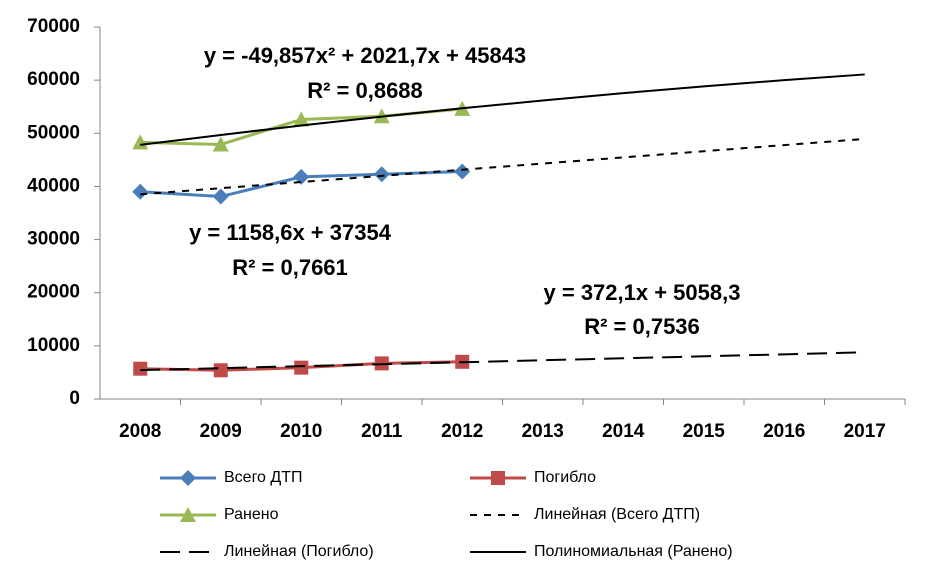 The image size is (928, 581). What do you see at coordinates (642, 326) in the screenshot?
I see `annotation: R² = 0,7536` at bounding box center [642, 326].